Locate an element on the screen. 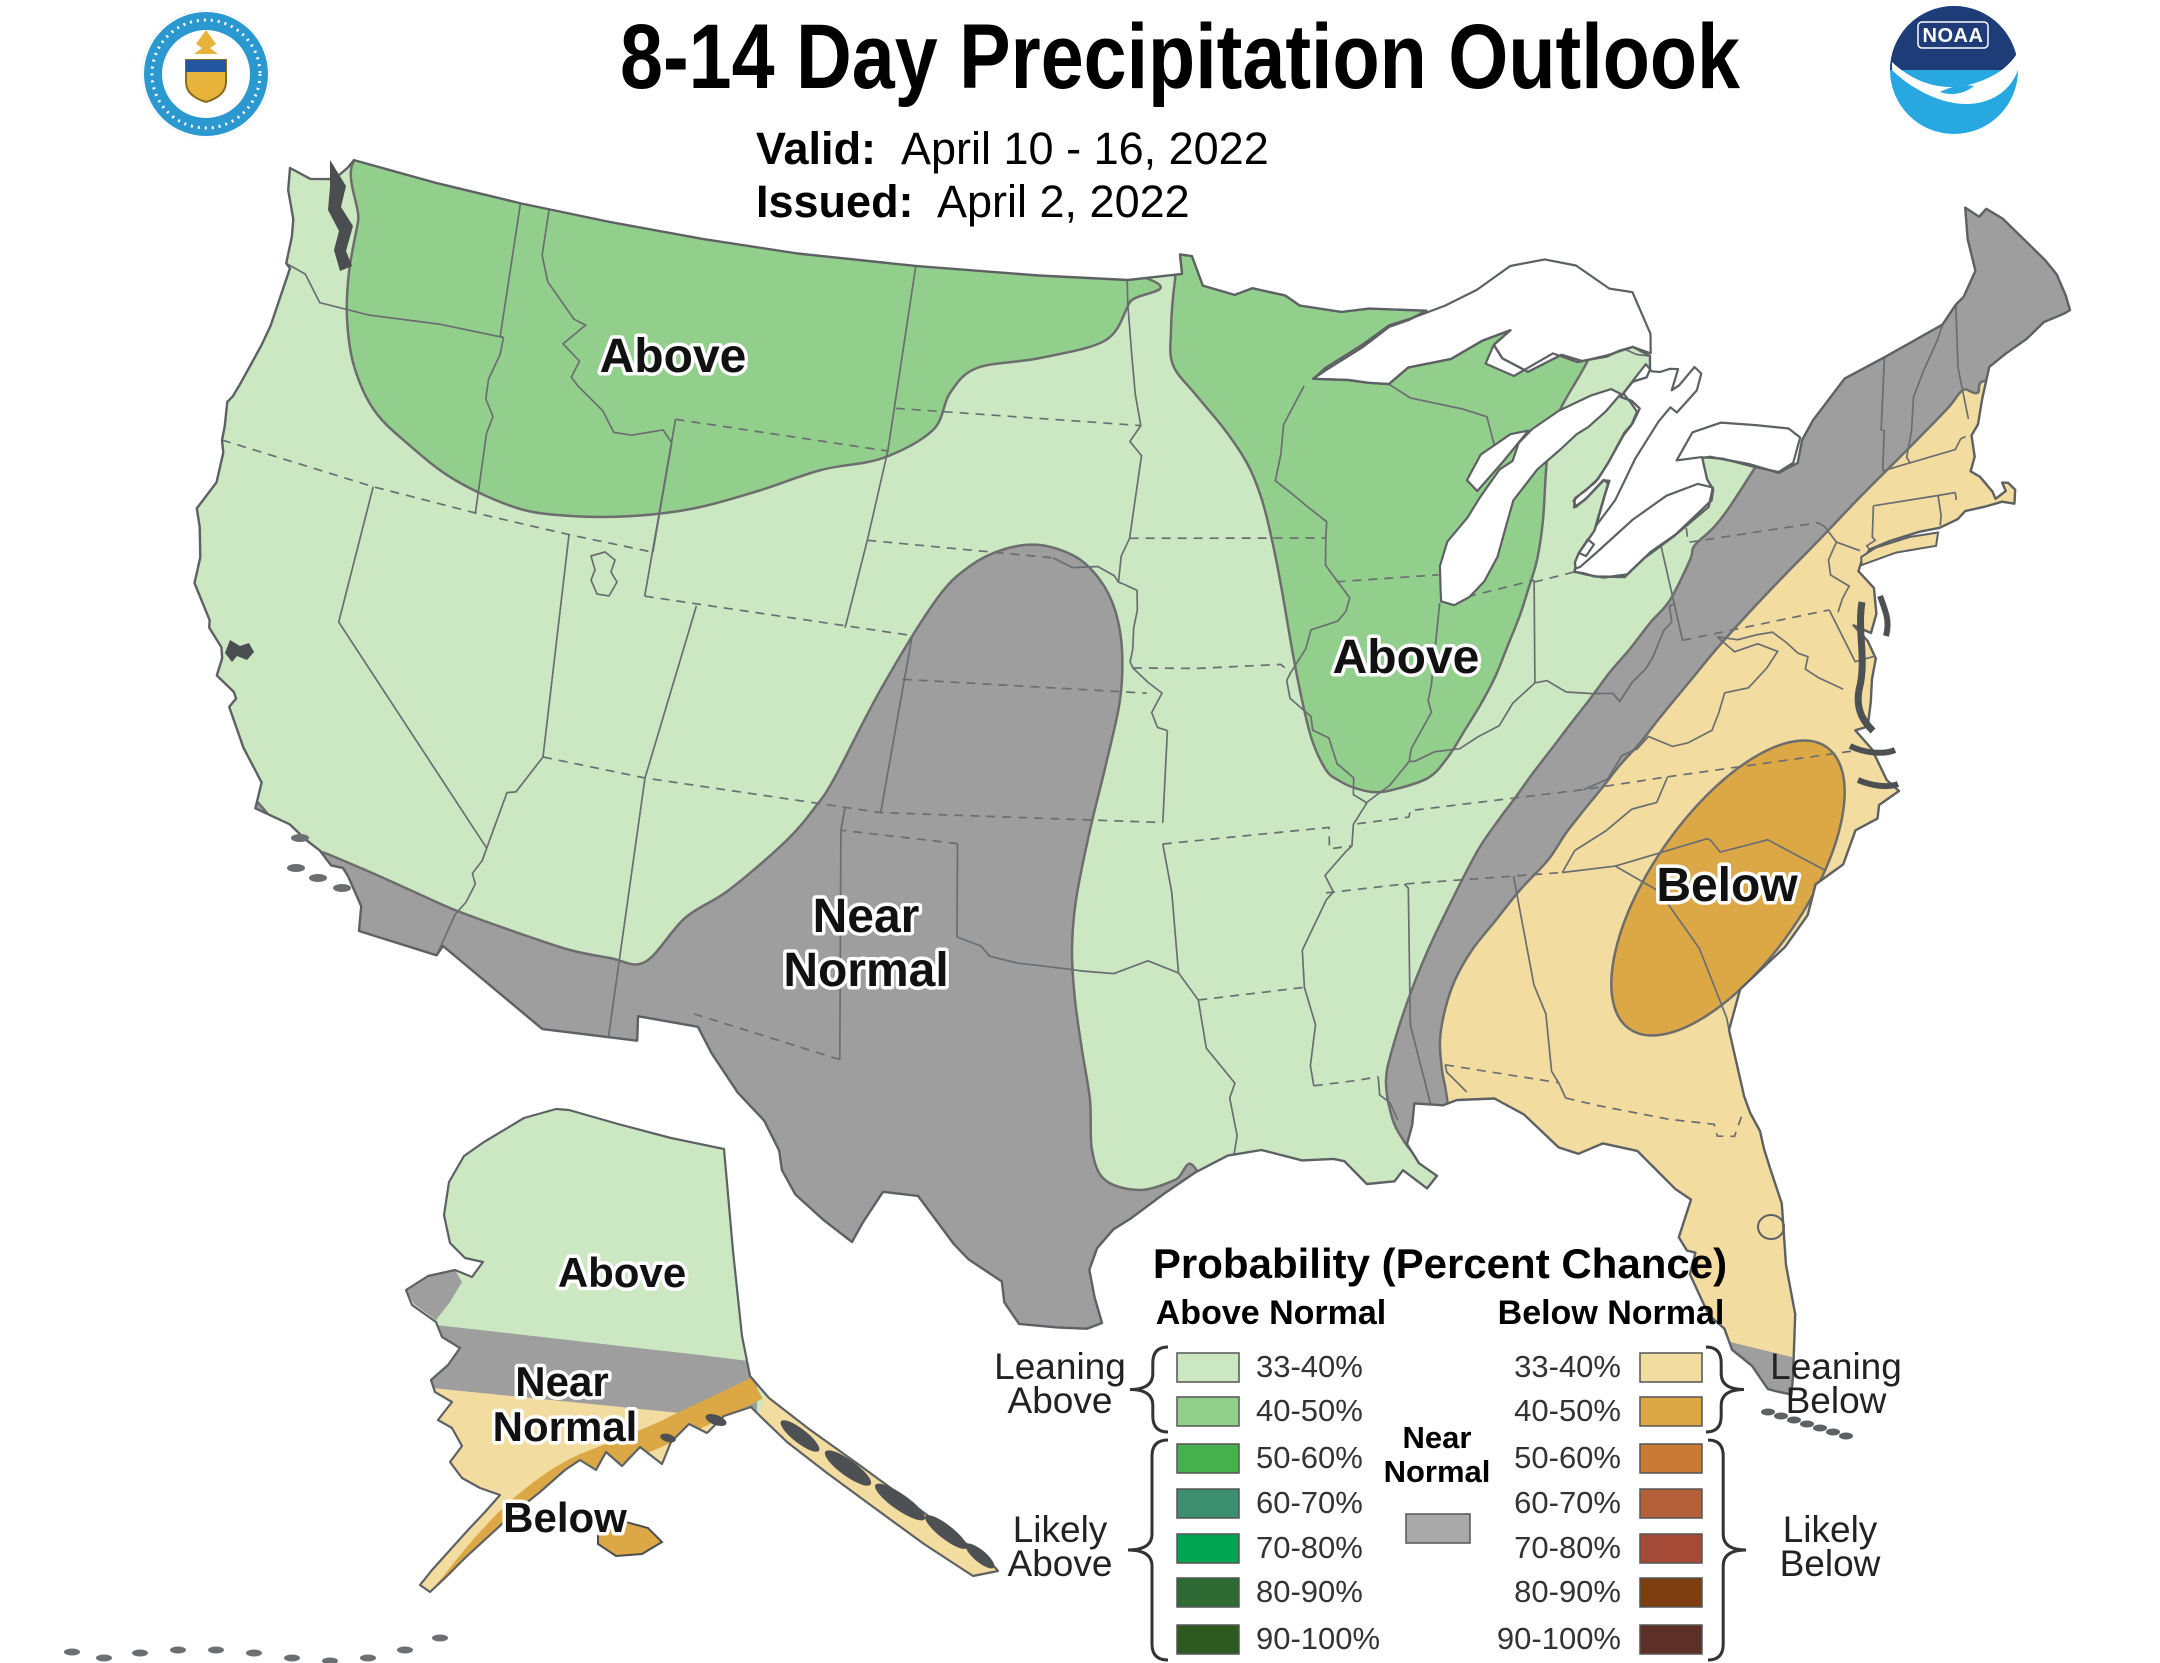 The width and height of the screenshot is (2160, 1663). svg-text: April 10 - 16, 2022 is located at coordinates (1085, 148).